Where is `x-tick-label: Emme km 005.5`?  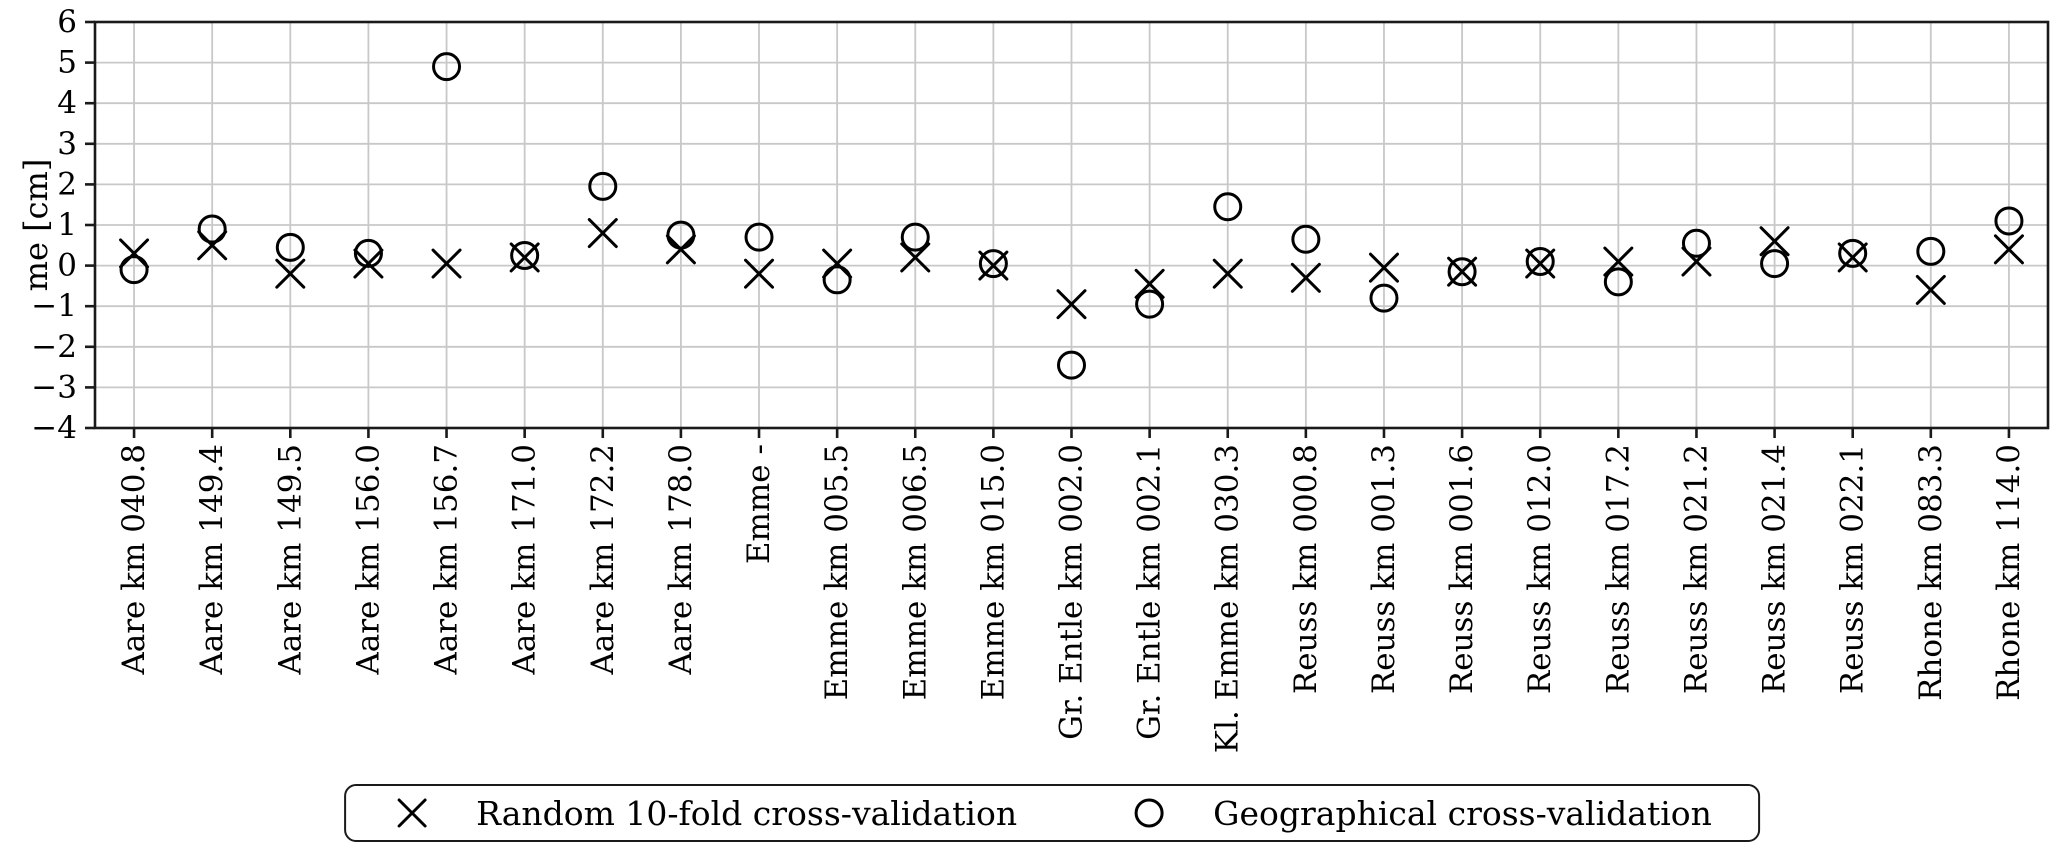 x-tick-label: Emme km 005.5 is located at coordinates (837, 572).